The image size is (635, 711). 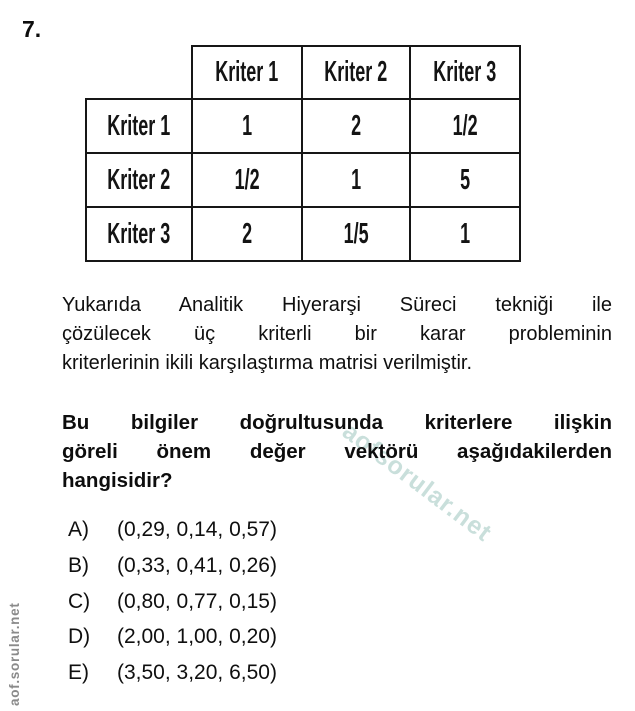 What do you see at coordinates (117, 480) in the screenshot?
I see `question-line: hangisidir?` at bounding box center [117, 480].